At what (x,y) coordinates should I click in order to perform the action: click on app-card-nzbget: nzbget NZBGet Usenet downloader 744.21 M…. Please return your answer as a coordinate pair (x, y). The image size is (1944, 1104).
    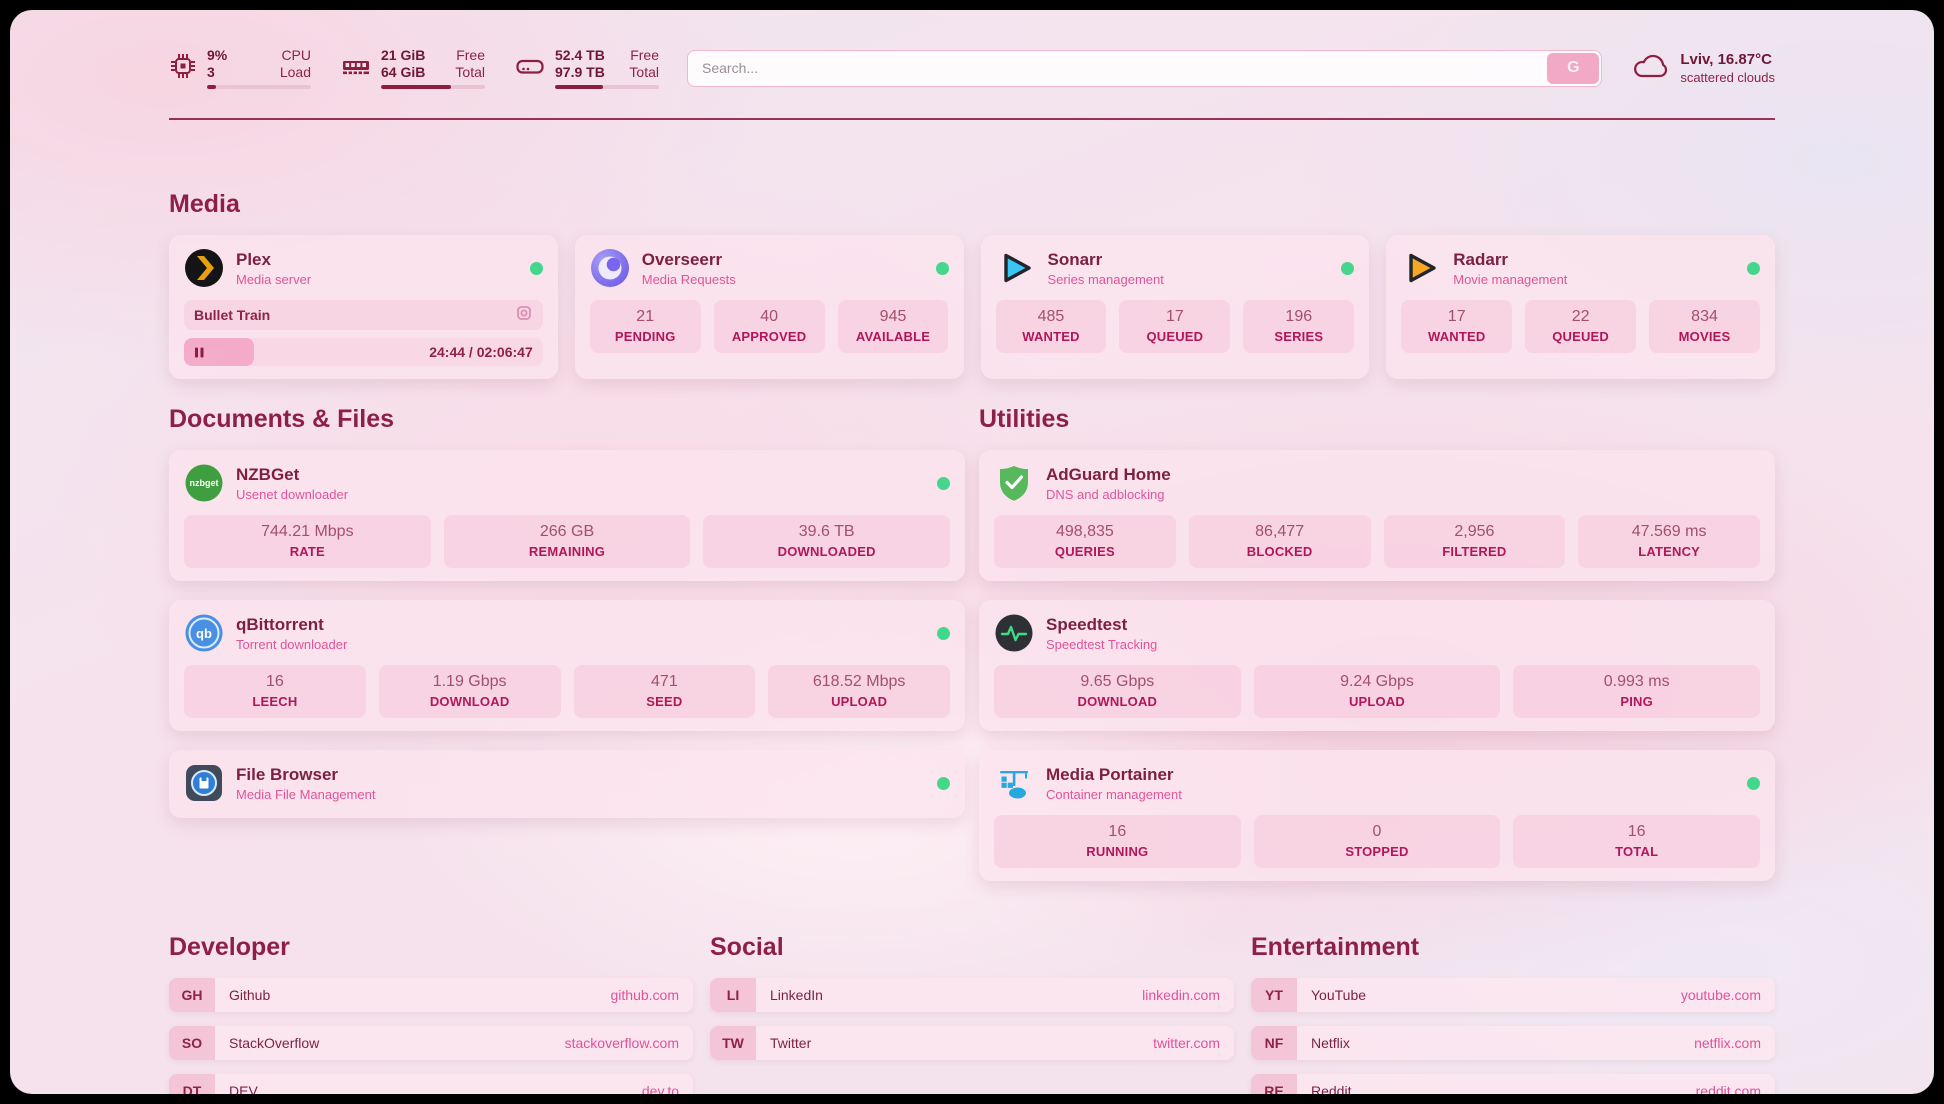
    Looking at the image, I should click on (567, 515).